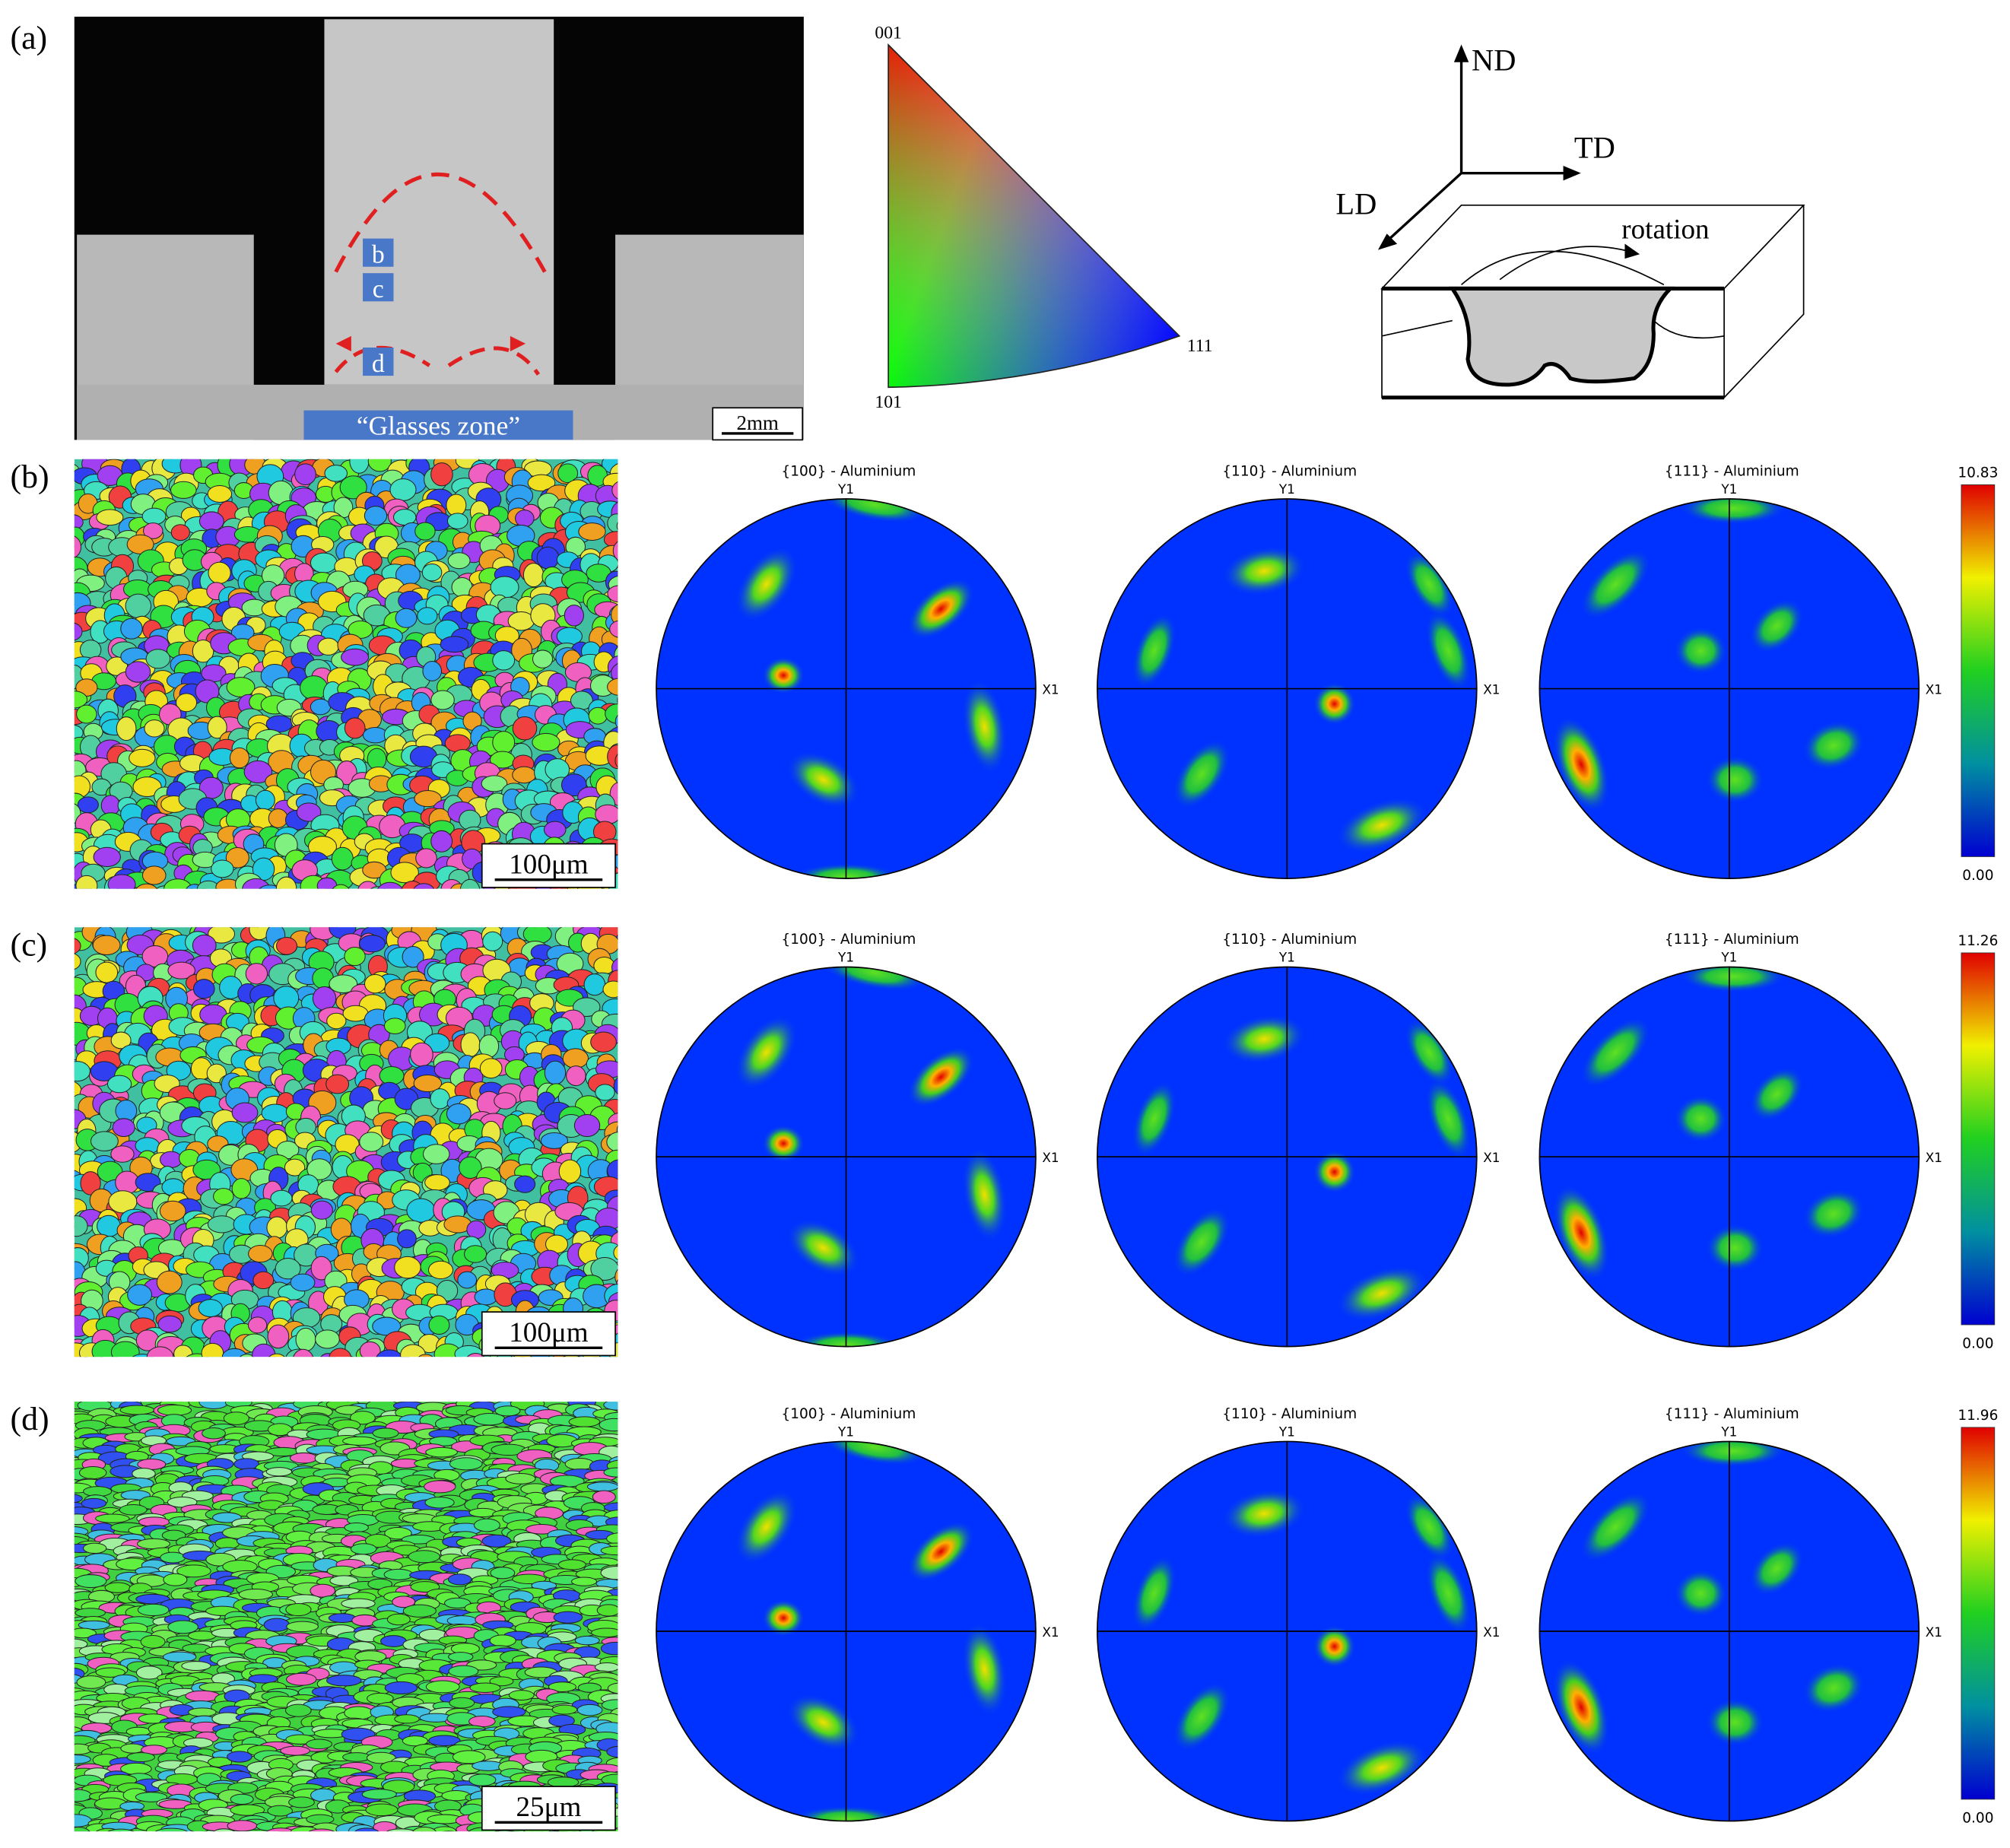  Describe the element at coordinates (1034, 216) in the screenshot. I see `ipf-blue` at that location.